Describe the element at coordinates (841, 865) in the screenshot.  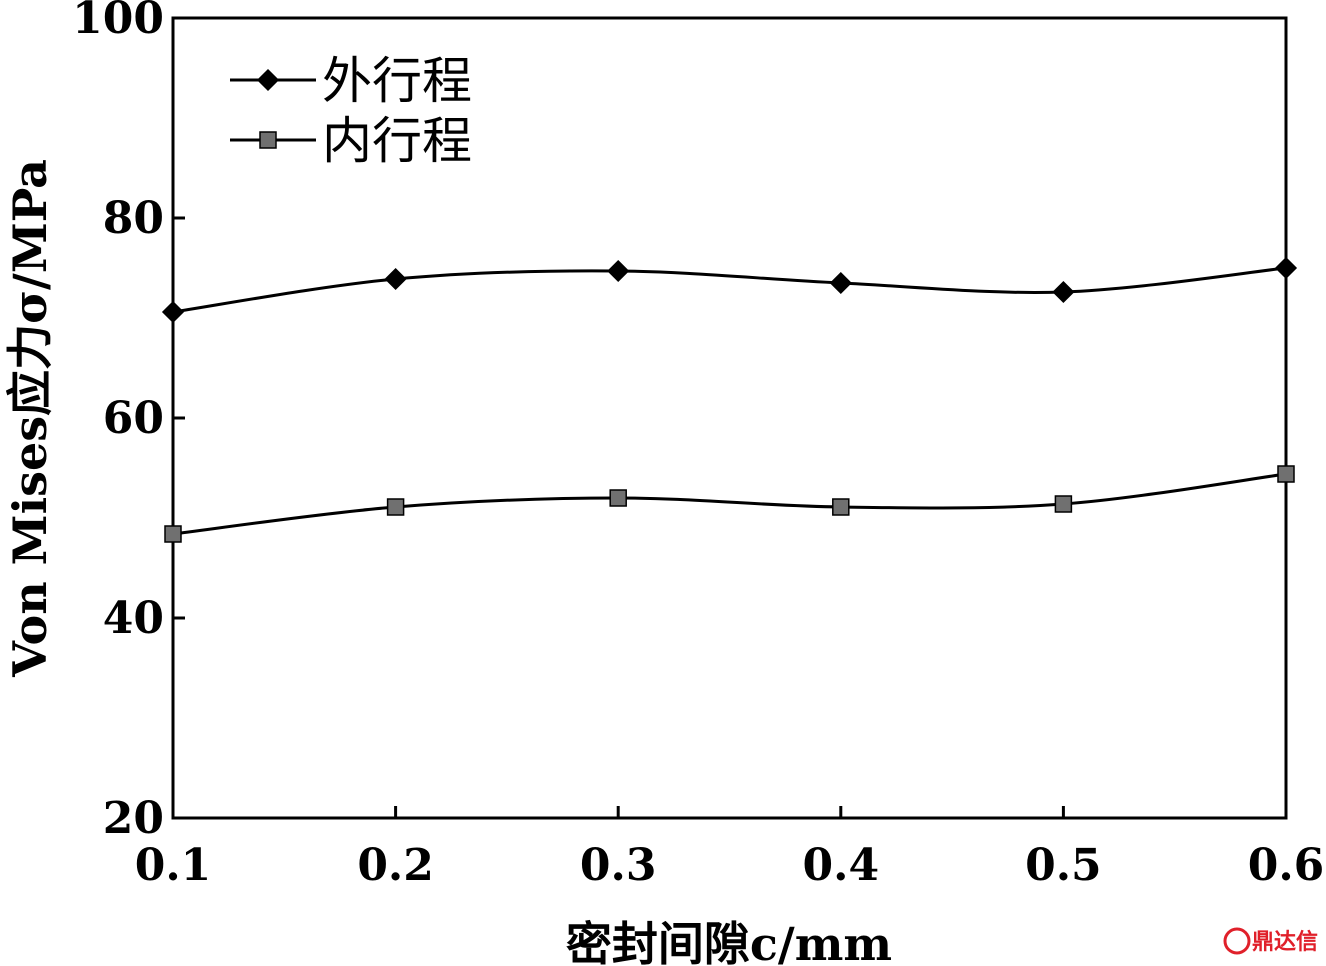
I see `x-tick-label: 0.4` at that location.